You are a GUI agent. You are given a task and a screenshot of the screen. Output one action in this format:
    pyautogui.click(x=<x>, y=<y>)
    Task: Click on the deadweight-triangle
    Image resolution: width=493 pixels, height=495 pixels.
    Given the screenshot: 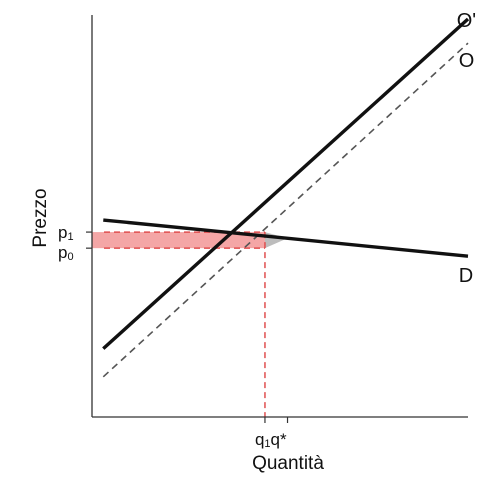 What is the action you would take?
    pyautogui.click(x=276, y=240)
    